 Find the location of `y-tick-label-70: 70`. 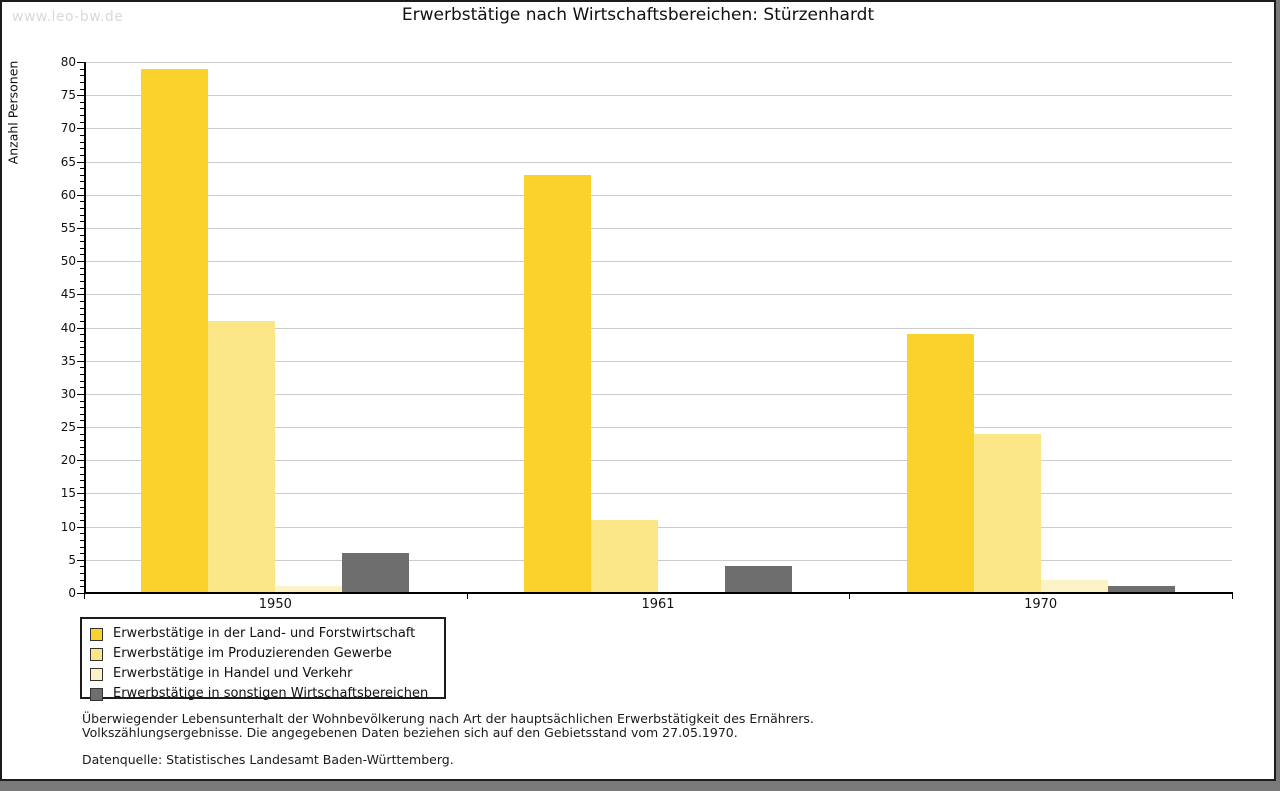

y-tick-label-70: 70 is located at coordinates (68, 128).